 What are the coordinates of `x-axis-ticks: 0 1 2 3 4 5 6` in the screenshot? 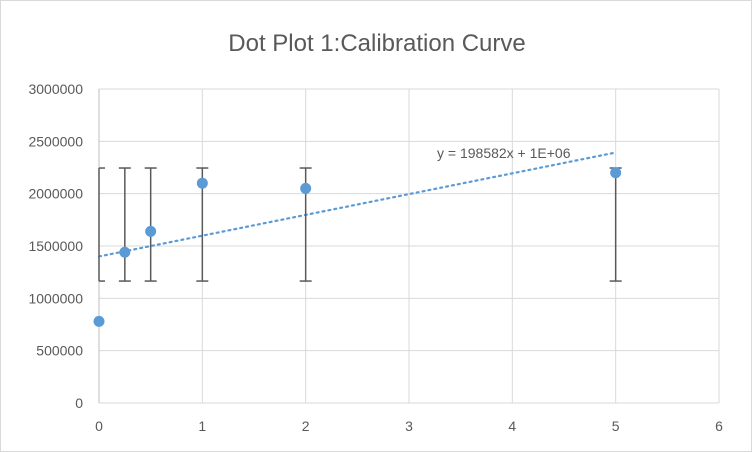 It's located at (409, 426).